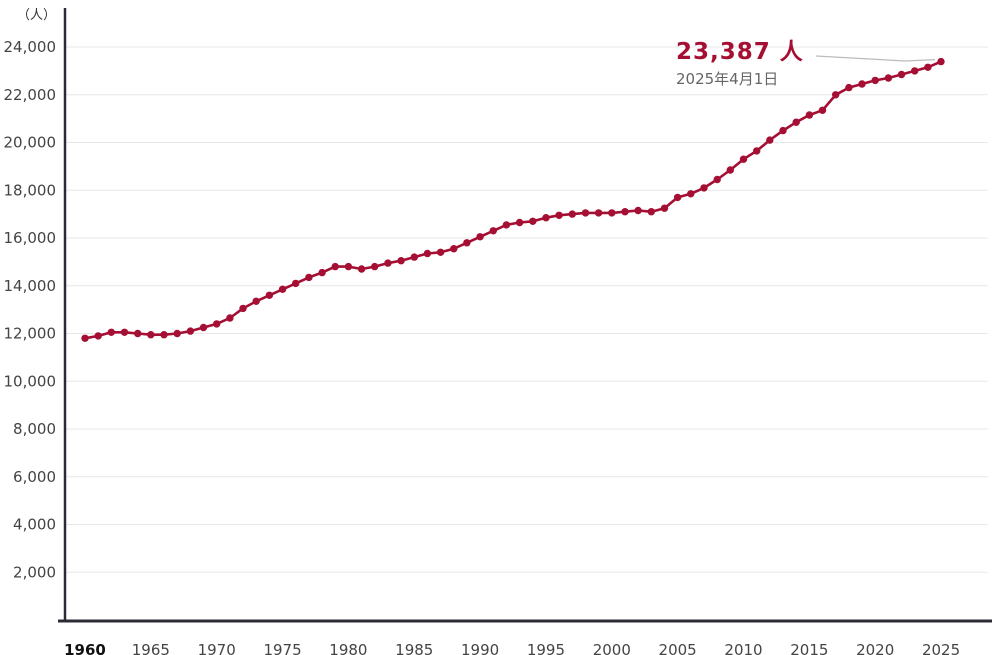 The width and height of the screenshot is (1000, 655). I want to click on y-axis-tick-label: 2,000, so click(34, 572).